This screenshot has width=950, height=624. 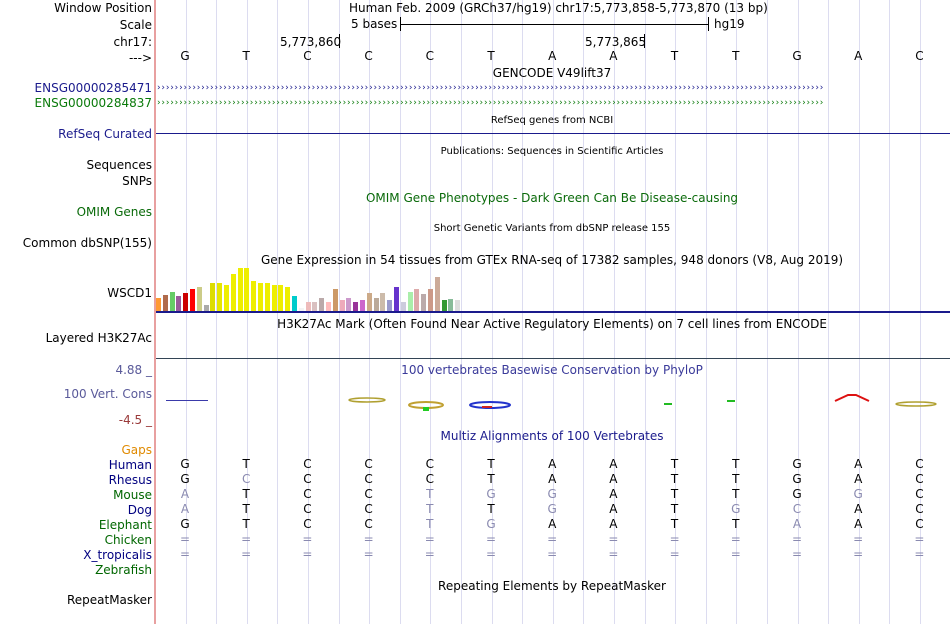 What do you see at coordinates (119, 165) in the screenshot?
I see `sequences-label: Sequences` at bounding box center [119, 165].